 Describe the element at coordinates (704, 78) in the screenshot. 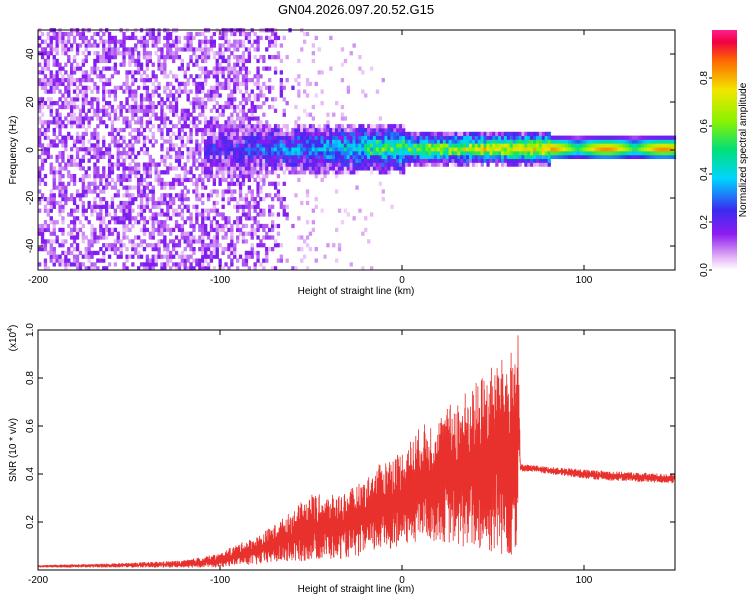

I see `colorbar-tick-label: 0.8` at that location.